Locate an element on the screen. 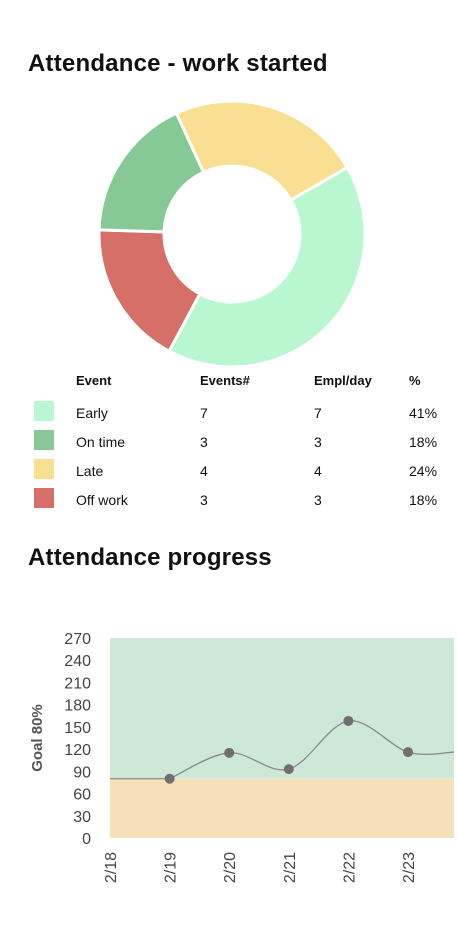 This screenshot has width=458, height=938. legend-percent: 41% is located at coordinates (423, 412).